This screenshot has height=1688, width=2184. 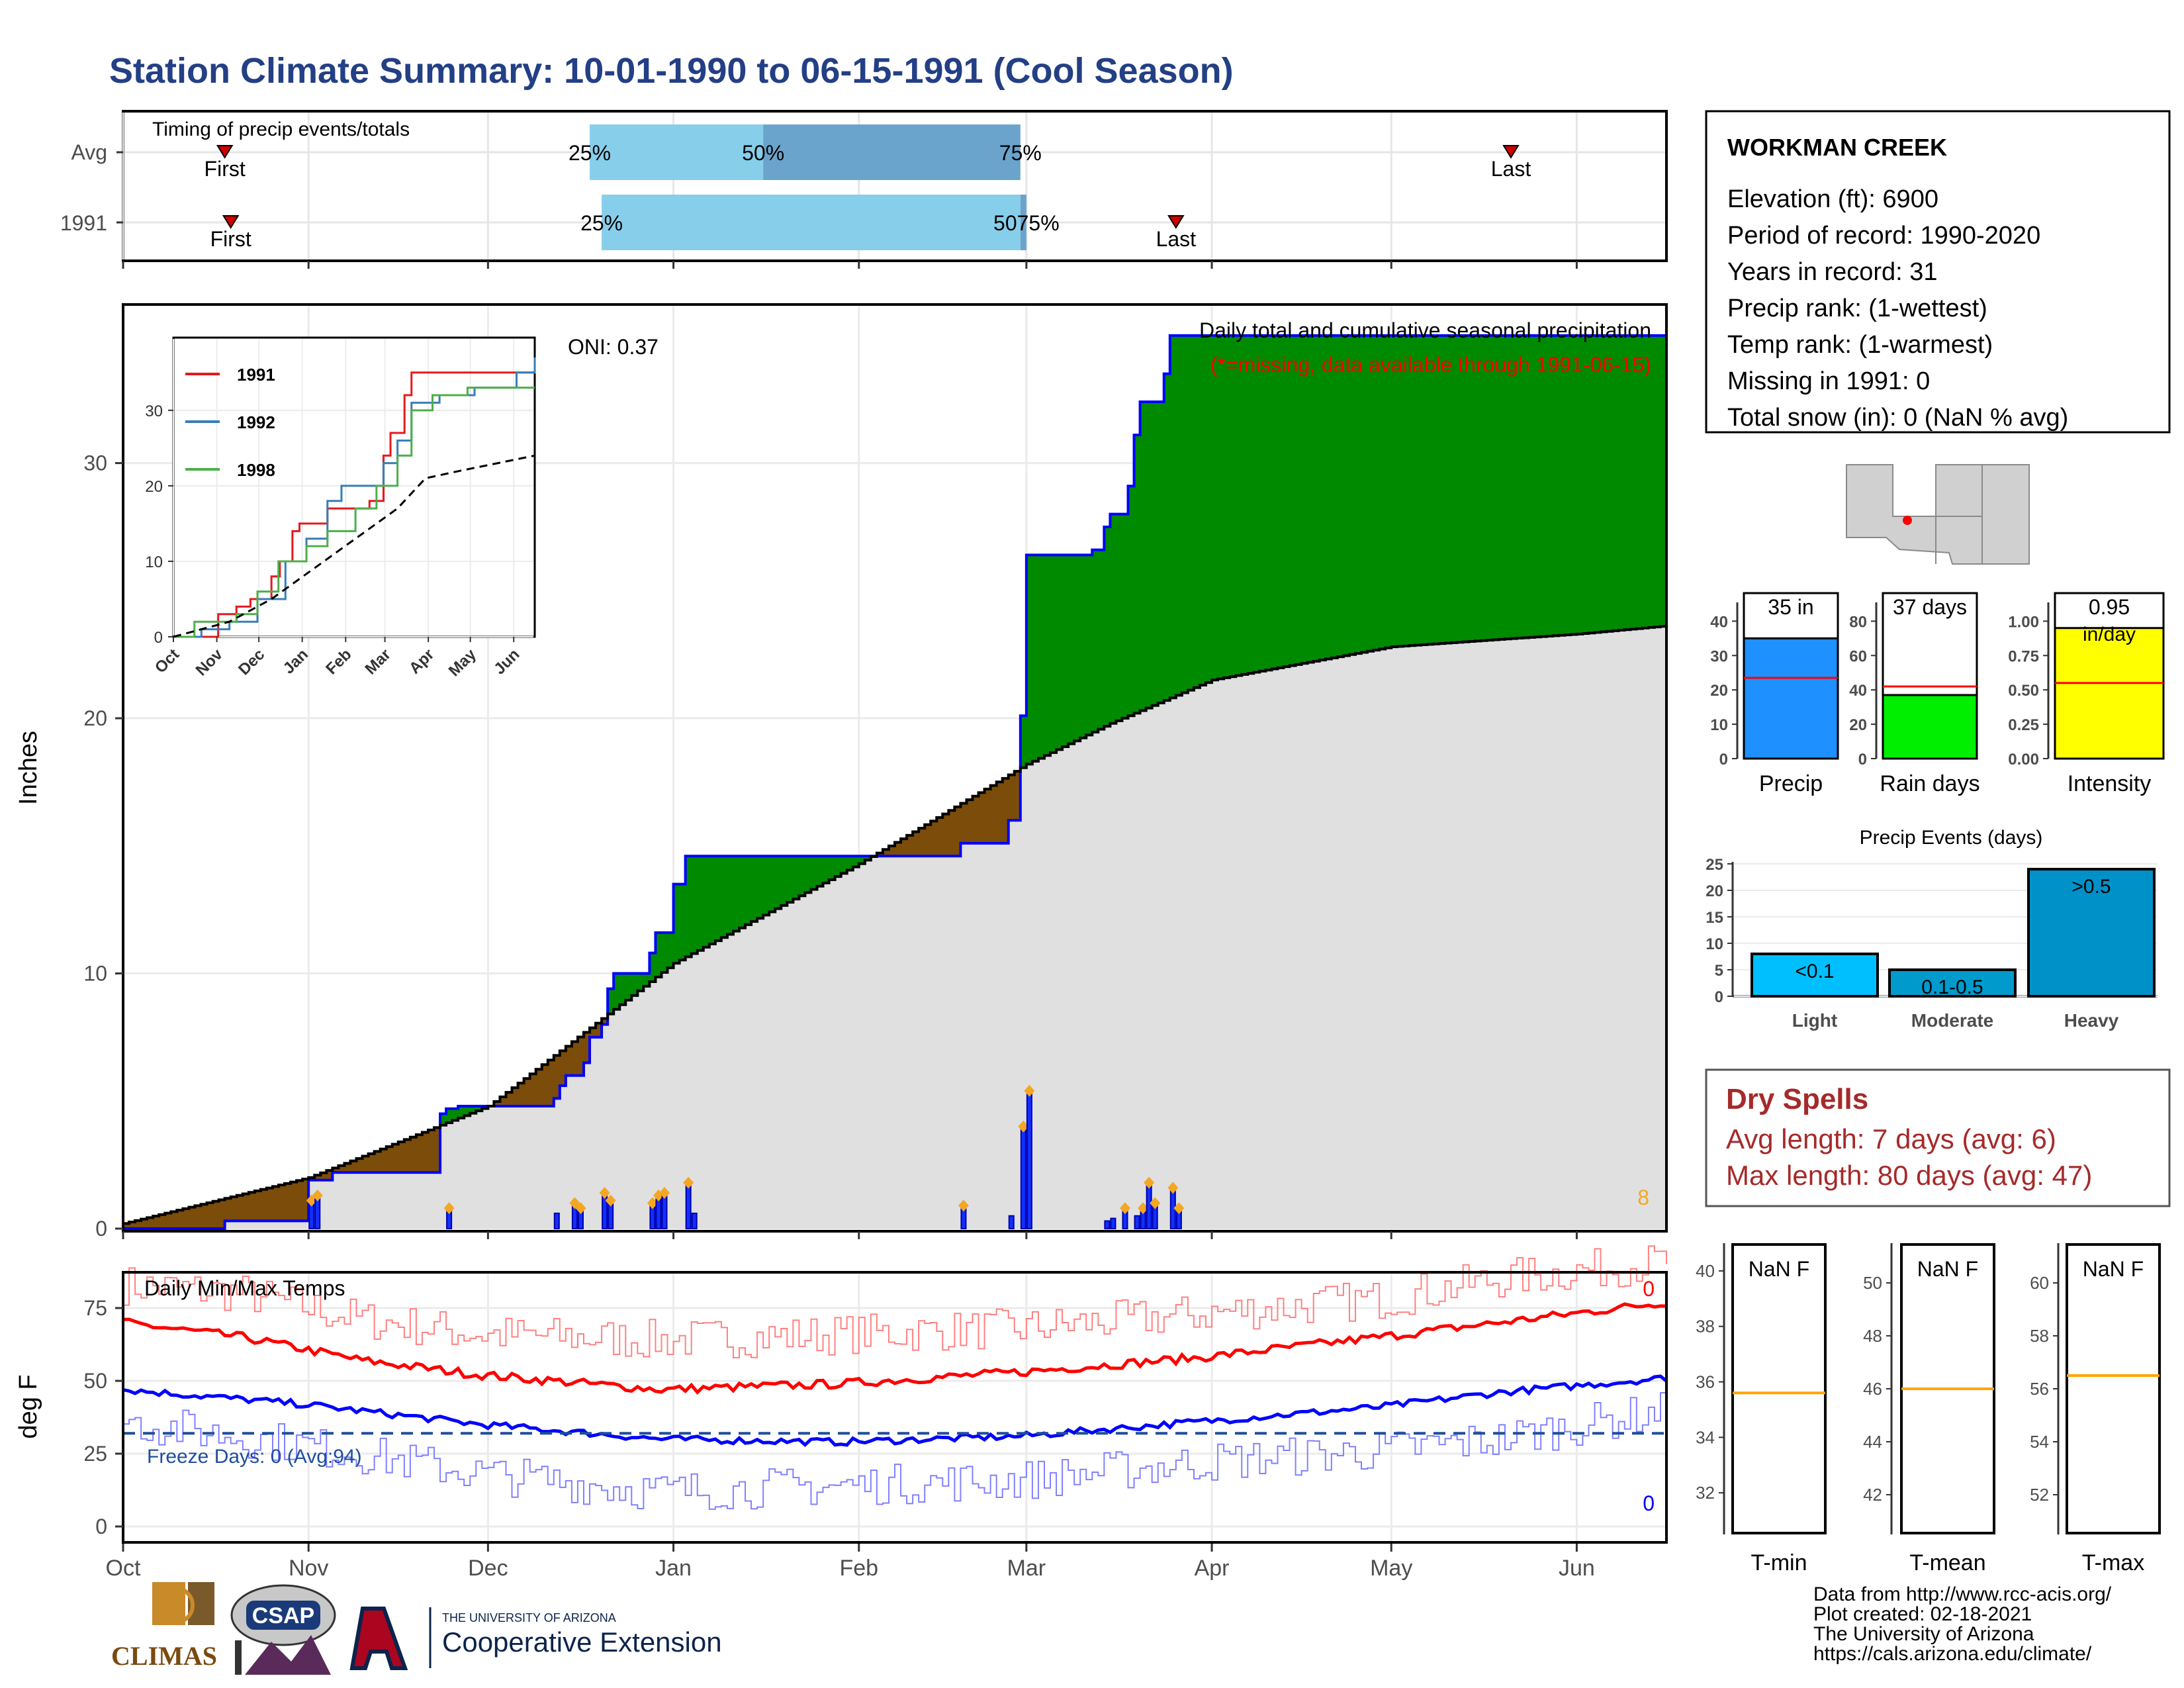 What do you see at coordinates (2039, 1283) in the screenshot?
I see `temp-bar-tick-label: 60` at bounding box center [2039, 1283].